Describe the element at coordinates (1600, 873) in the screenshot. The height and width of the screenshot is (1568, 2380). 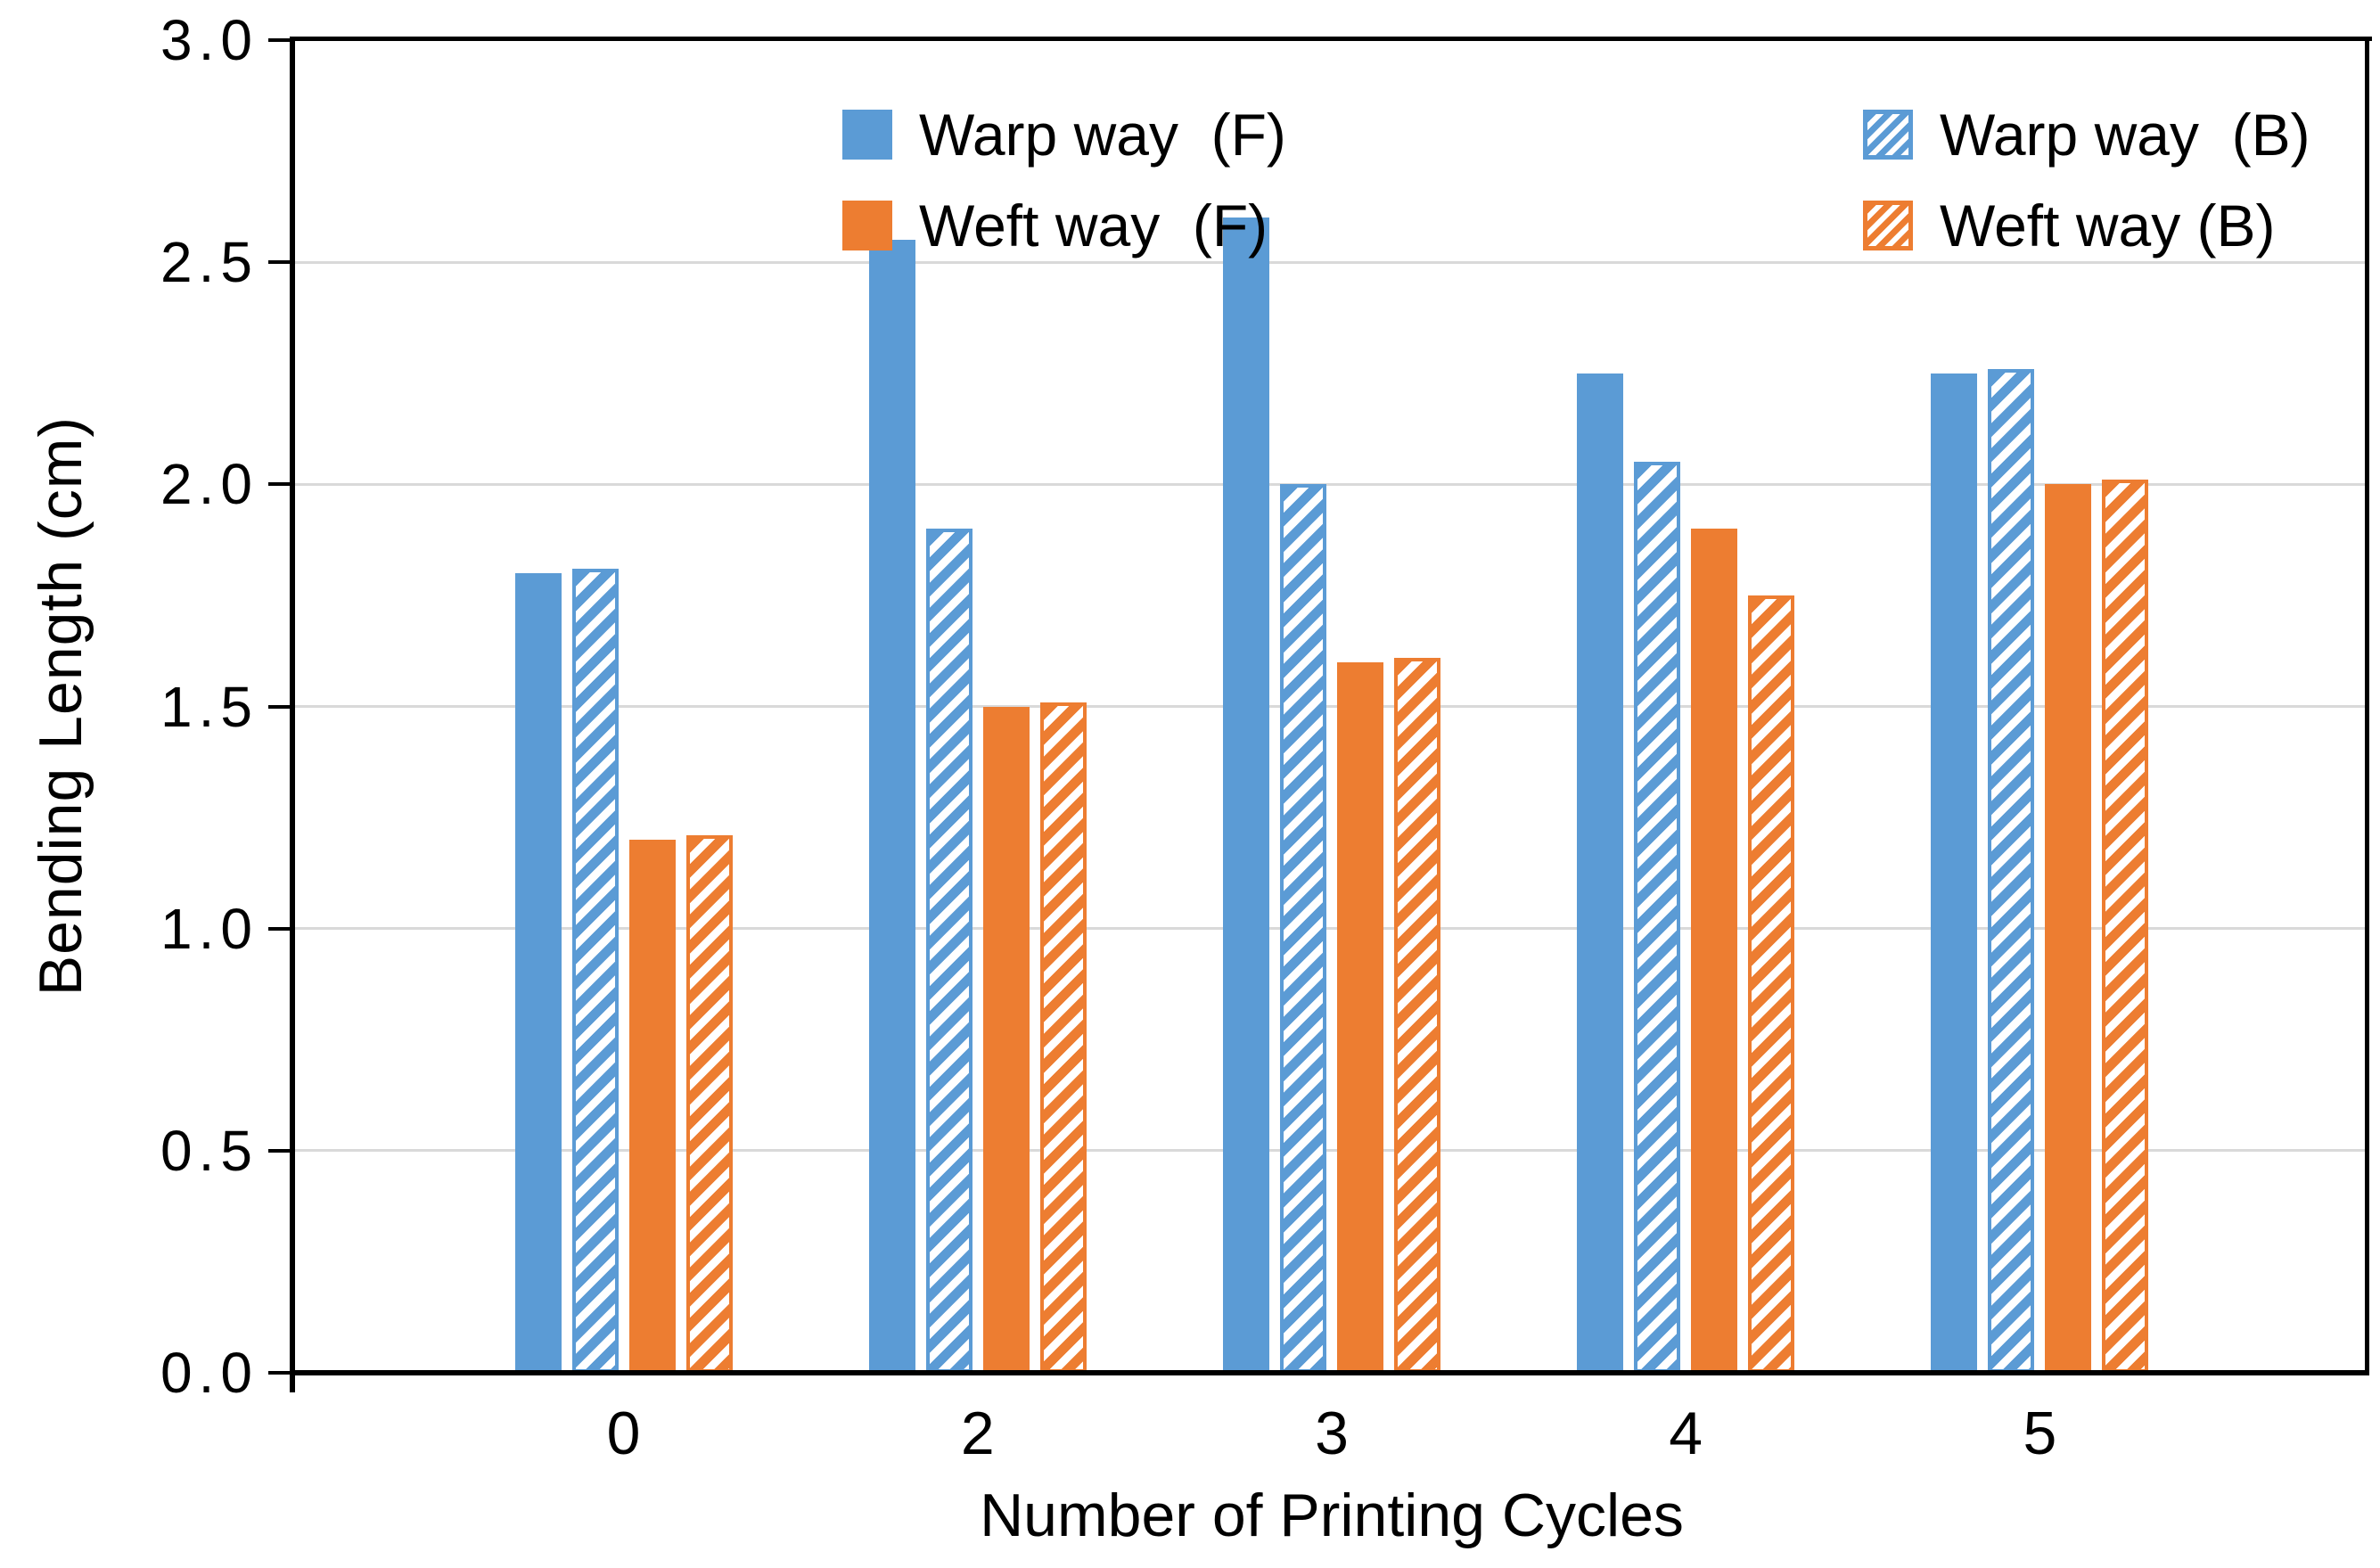
I see `bar-warp-way-(f)-cat4` at that location.